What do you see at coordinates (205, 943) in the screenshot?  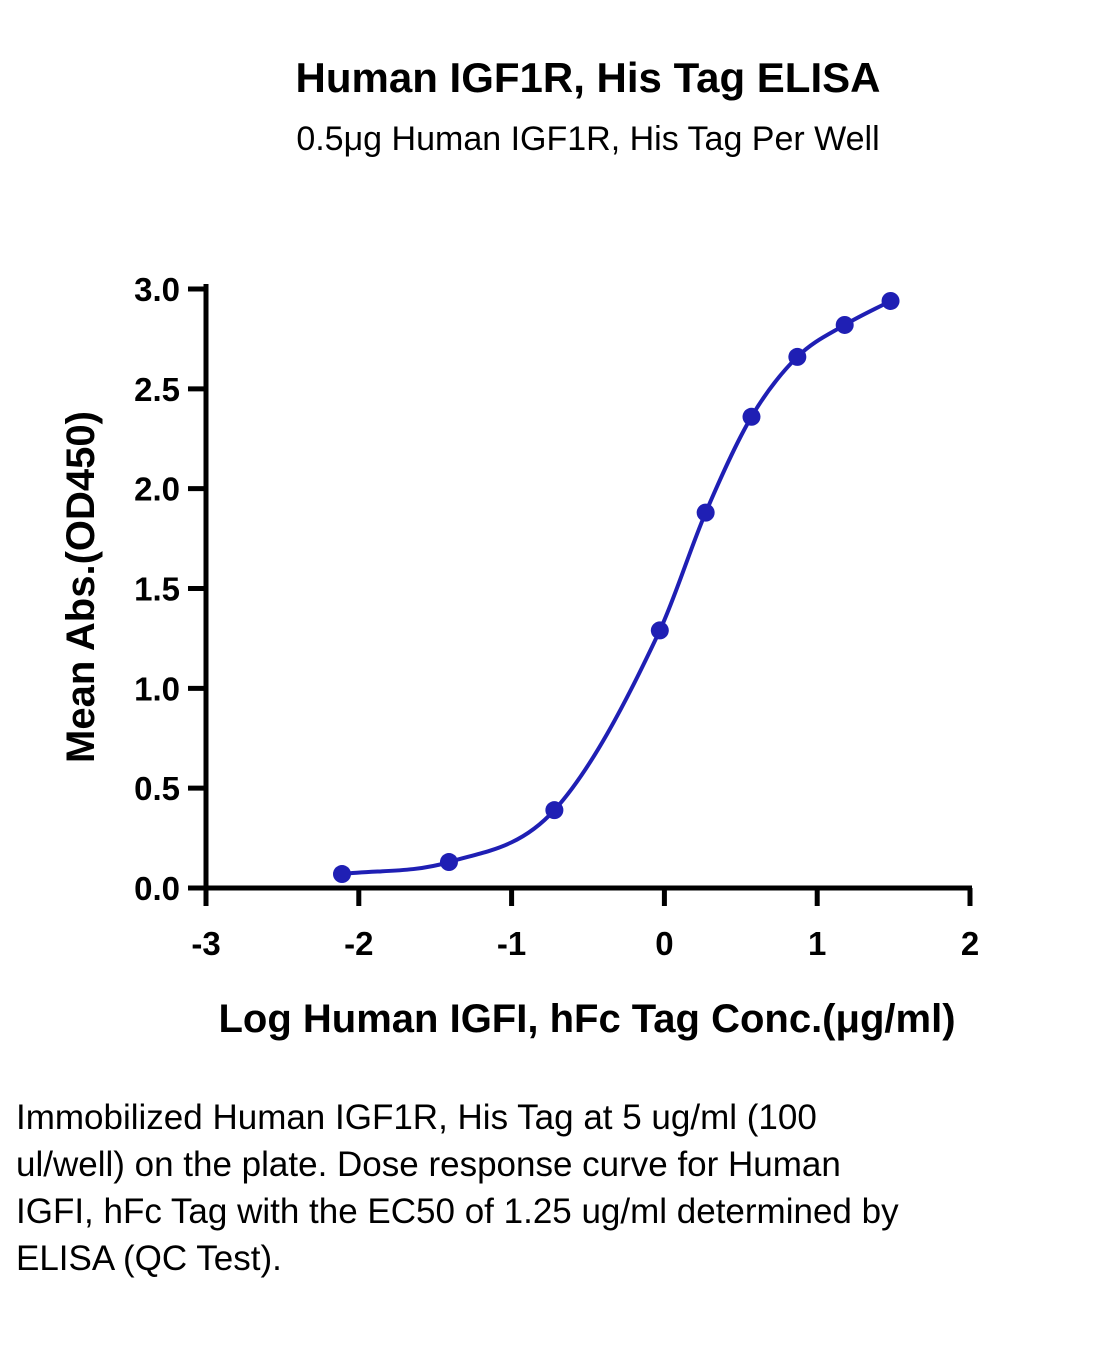 I see `x-tick-label: -3` at bounding box center [205, 943].